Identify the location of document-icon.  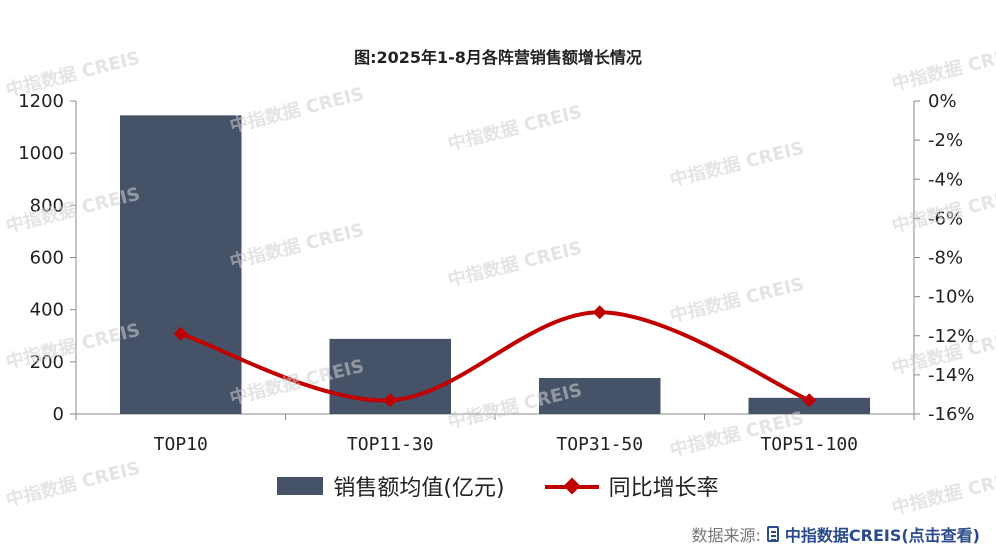
(772, 534).